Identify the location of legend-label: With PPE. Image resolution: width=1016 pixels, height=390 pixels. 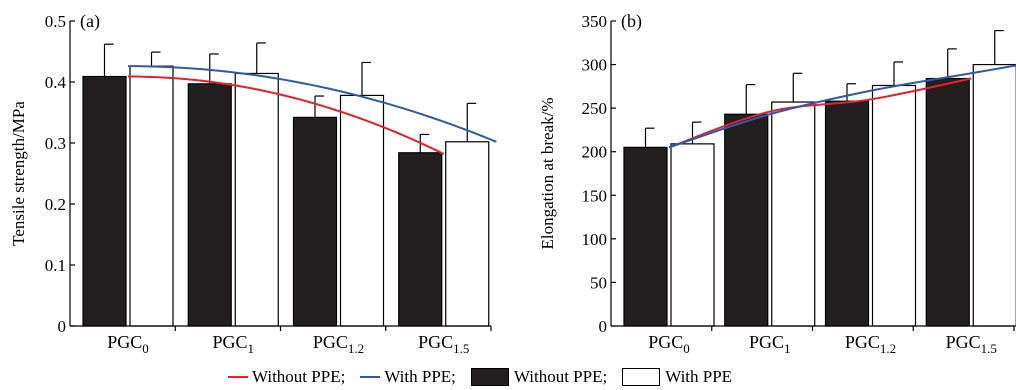
(699, 376).